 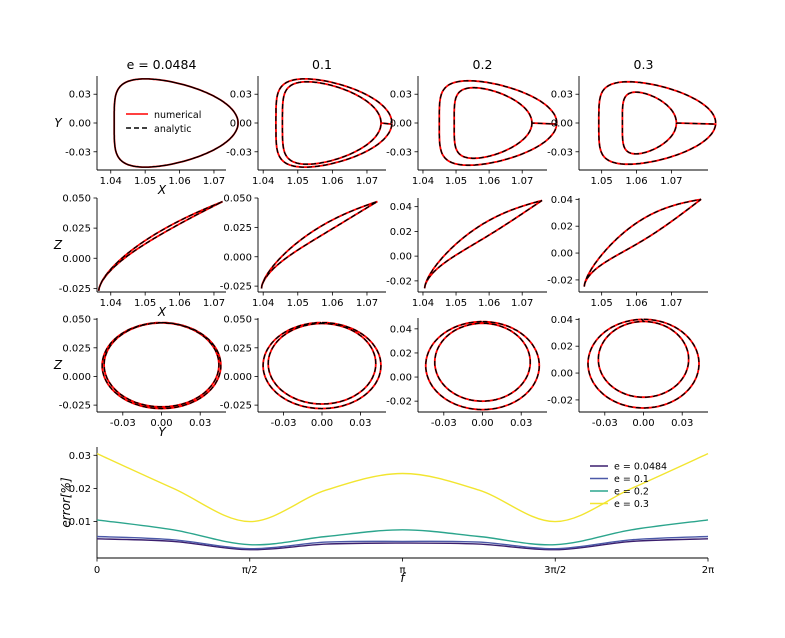 What do you see at coordinates (403, 578) in the screenshot?
I see `error-xlabel: f` at bounding box center [403, 578].